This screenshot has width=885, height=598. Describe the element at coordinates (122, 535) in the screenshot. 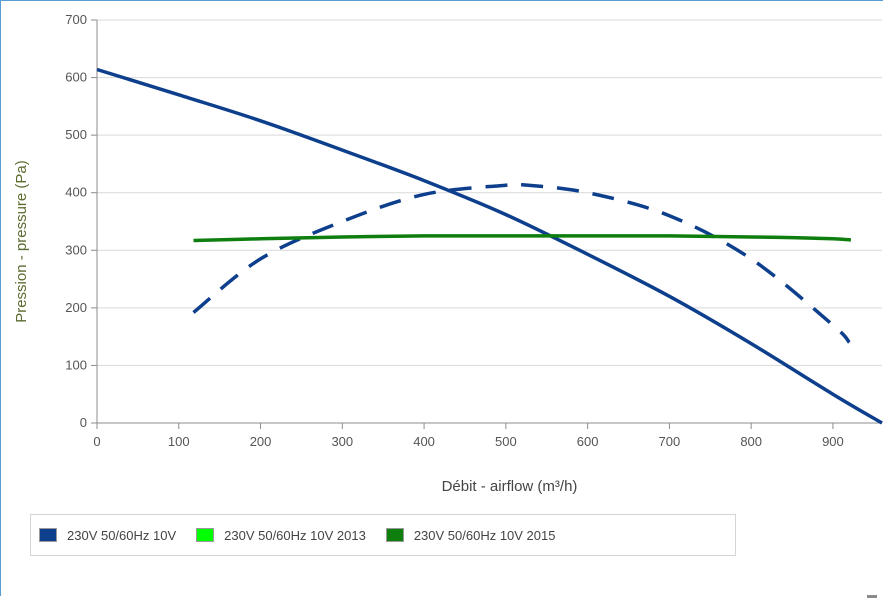

I see `legend-label: 230V 50/60Hz 10V` at that location.